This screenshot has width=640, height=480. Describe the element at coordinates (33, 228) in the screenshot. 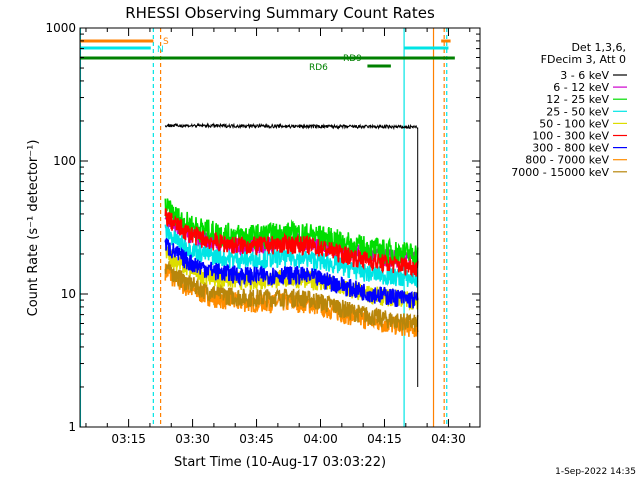

I see `y-axis-label: Count Rate (s⁻¹ detector⁻¹)` at that location.